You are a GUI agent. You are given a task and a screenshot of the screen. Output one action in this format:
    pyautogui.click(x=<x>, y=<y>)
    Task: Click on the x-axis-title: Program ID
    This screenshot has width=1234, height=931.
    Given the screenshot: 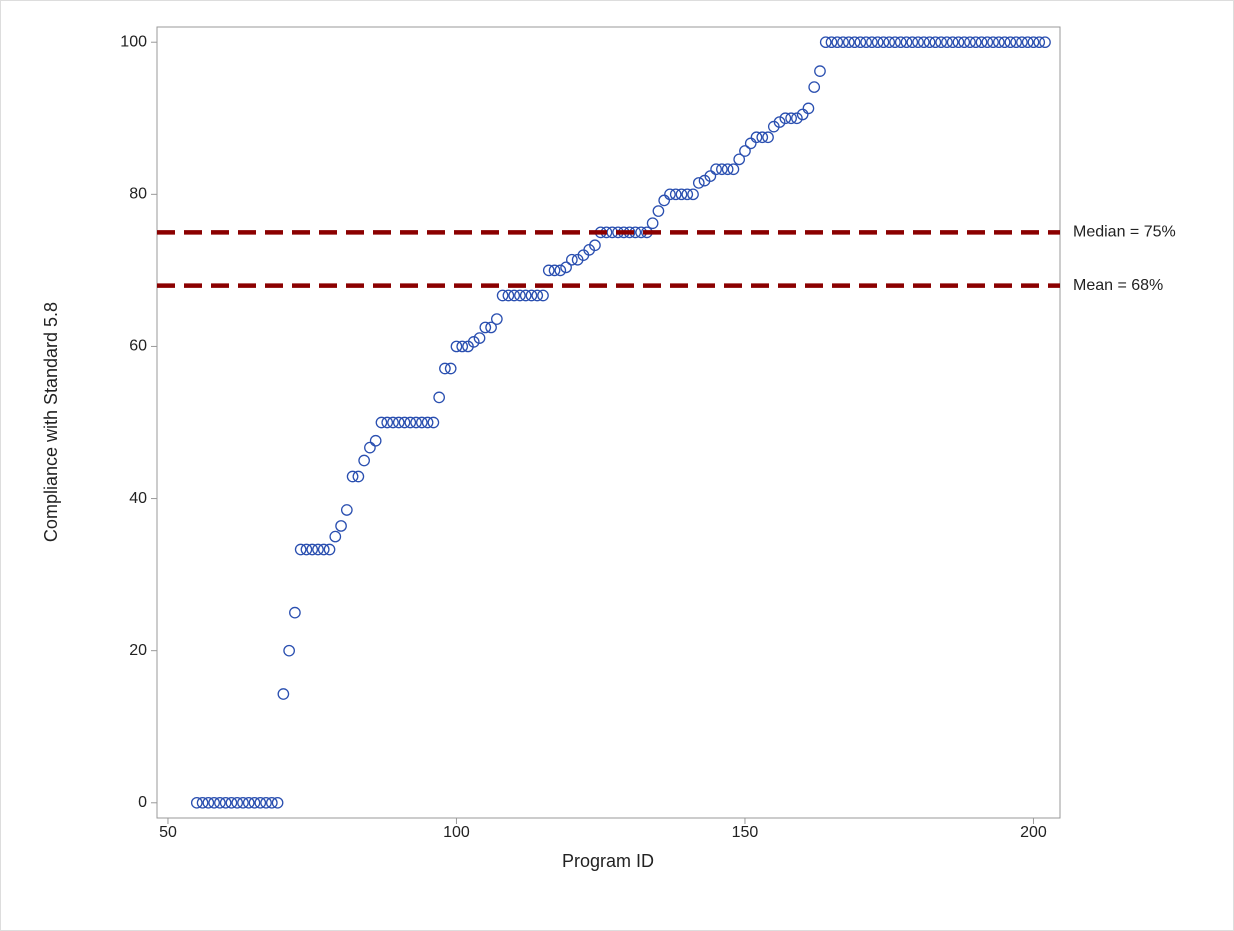 What is the action you would take?
    pyautogui.click(x=608, y=861)
    